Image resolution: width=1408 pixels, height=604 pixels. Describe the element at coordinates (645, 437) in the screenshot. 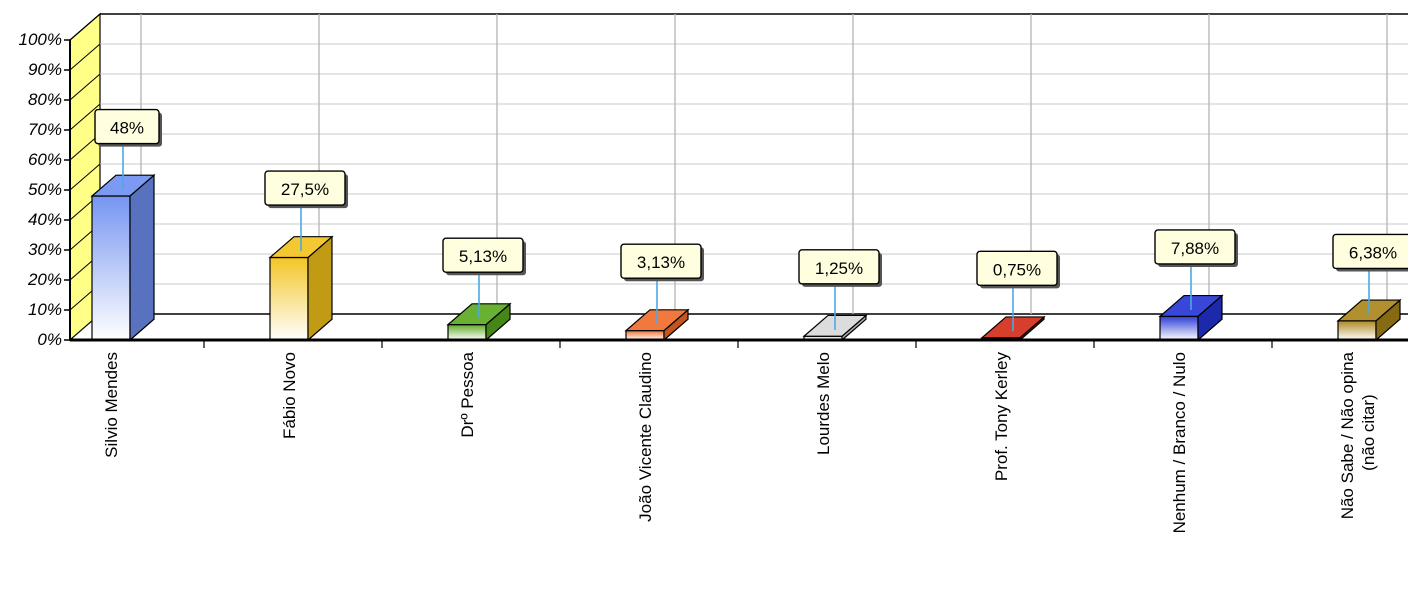

I see `x-tick-label: João Vicente Claudino` at that location.